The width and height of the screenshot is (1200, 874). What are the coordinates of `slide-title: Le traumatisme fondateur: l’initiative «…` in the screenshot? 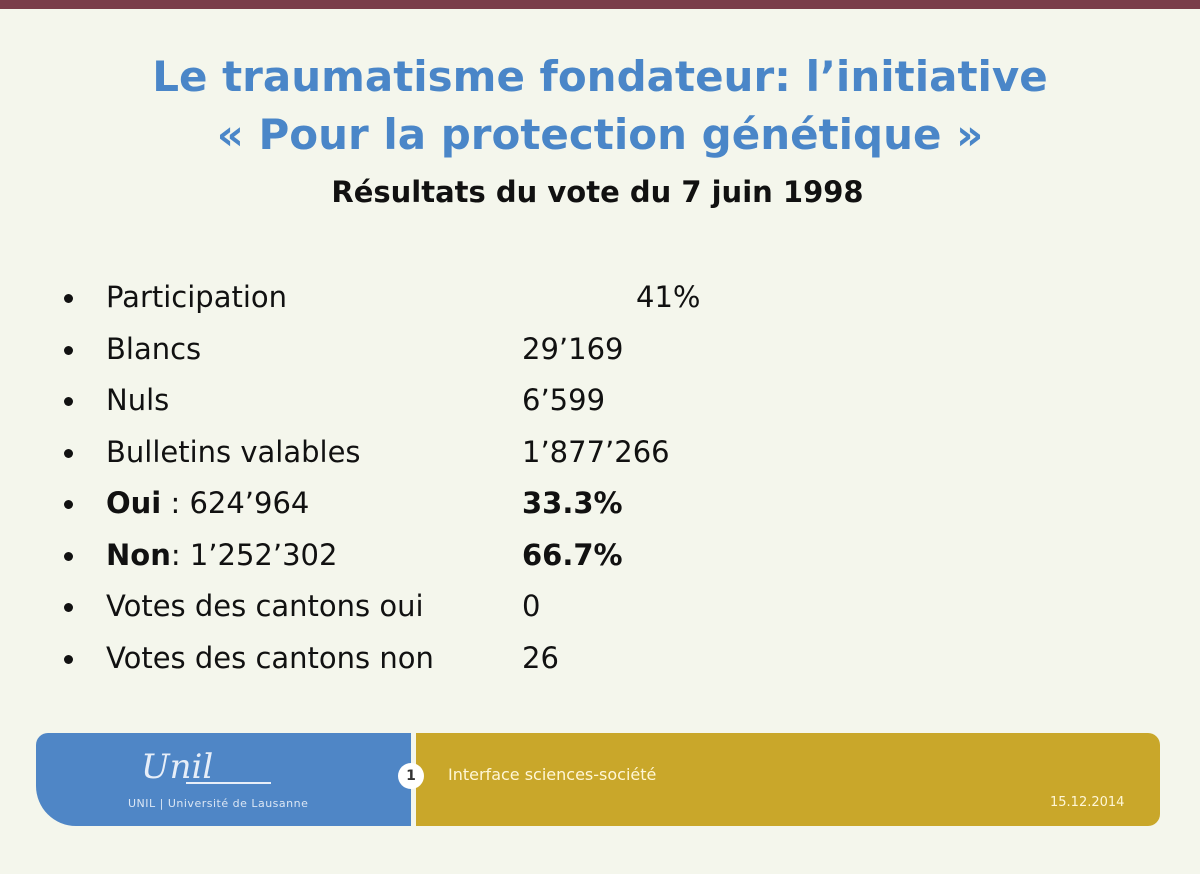 It's located at (600, 106).